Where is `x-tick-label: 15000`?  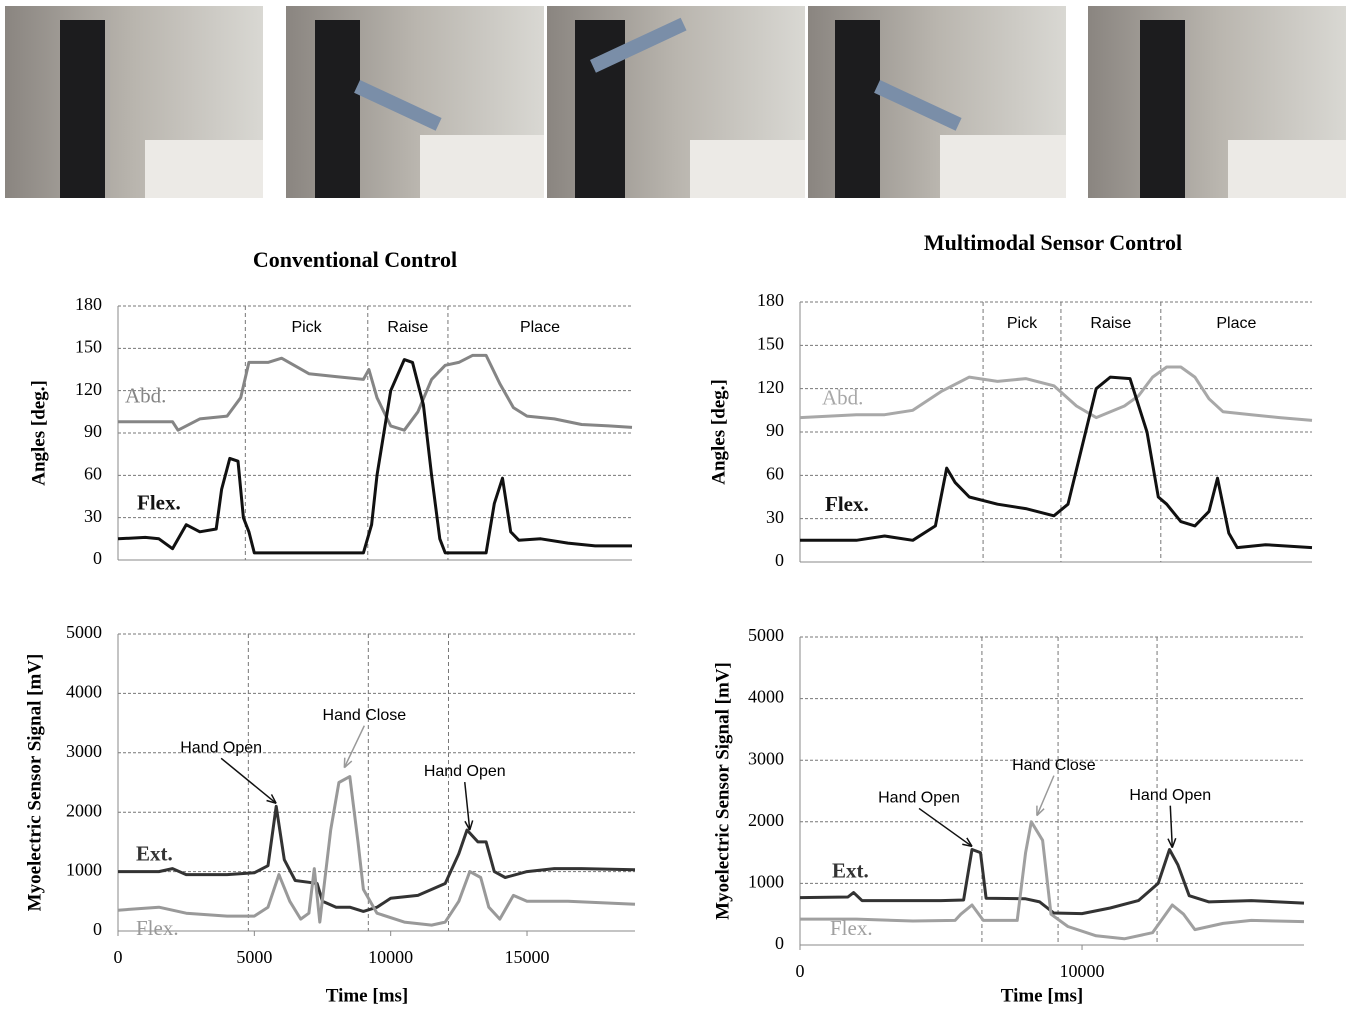
x-tick-label: 15000 is located at coordinates (527, 957).